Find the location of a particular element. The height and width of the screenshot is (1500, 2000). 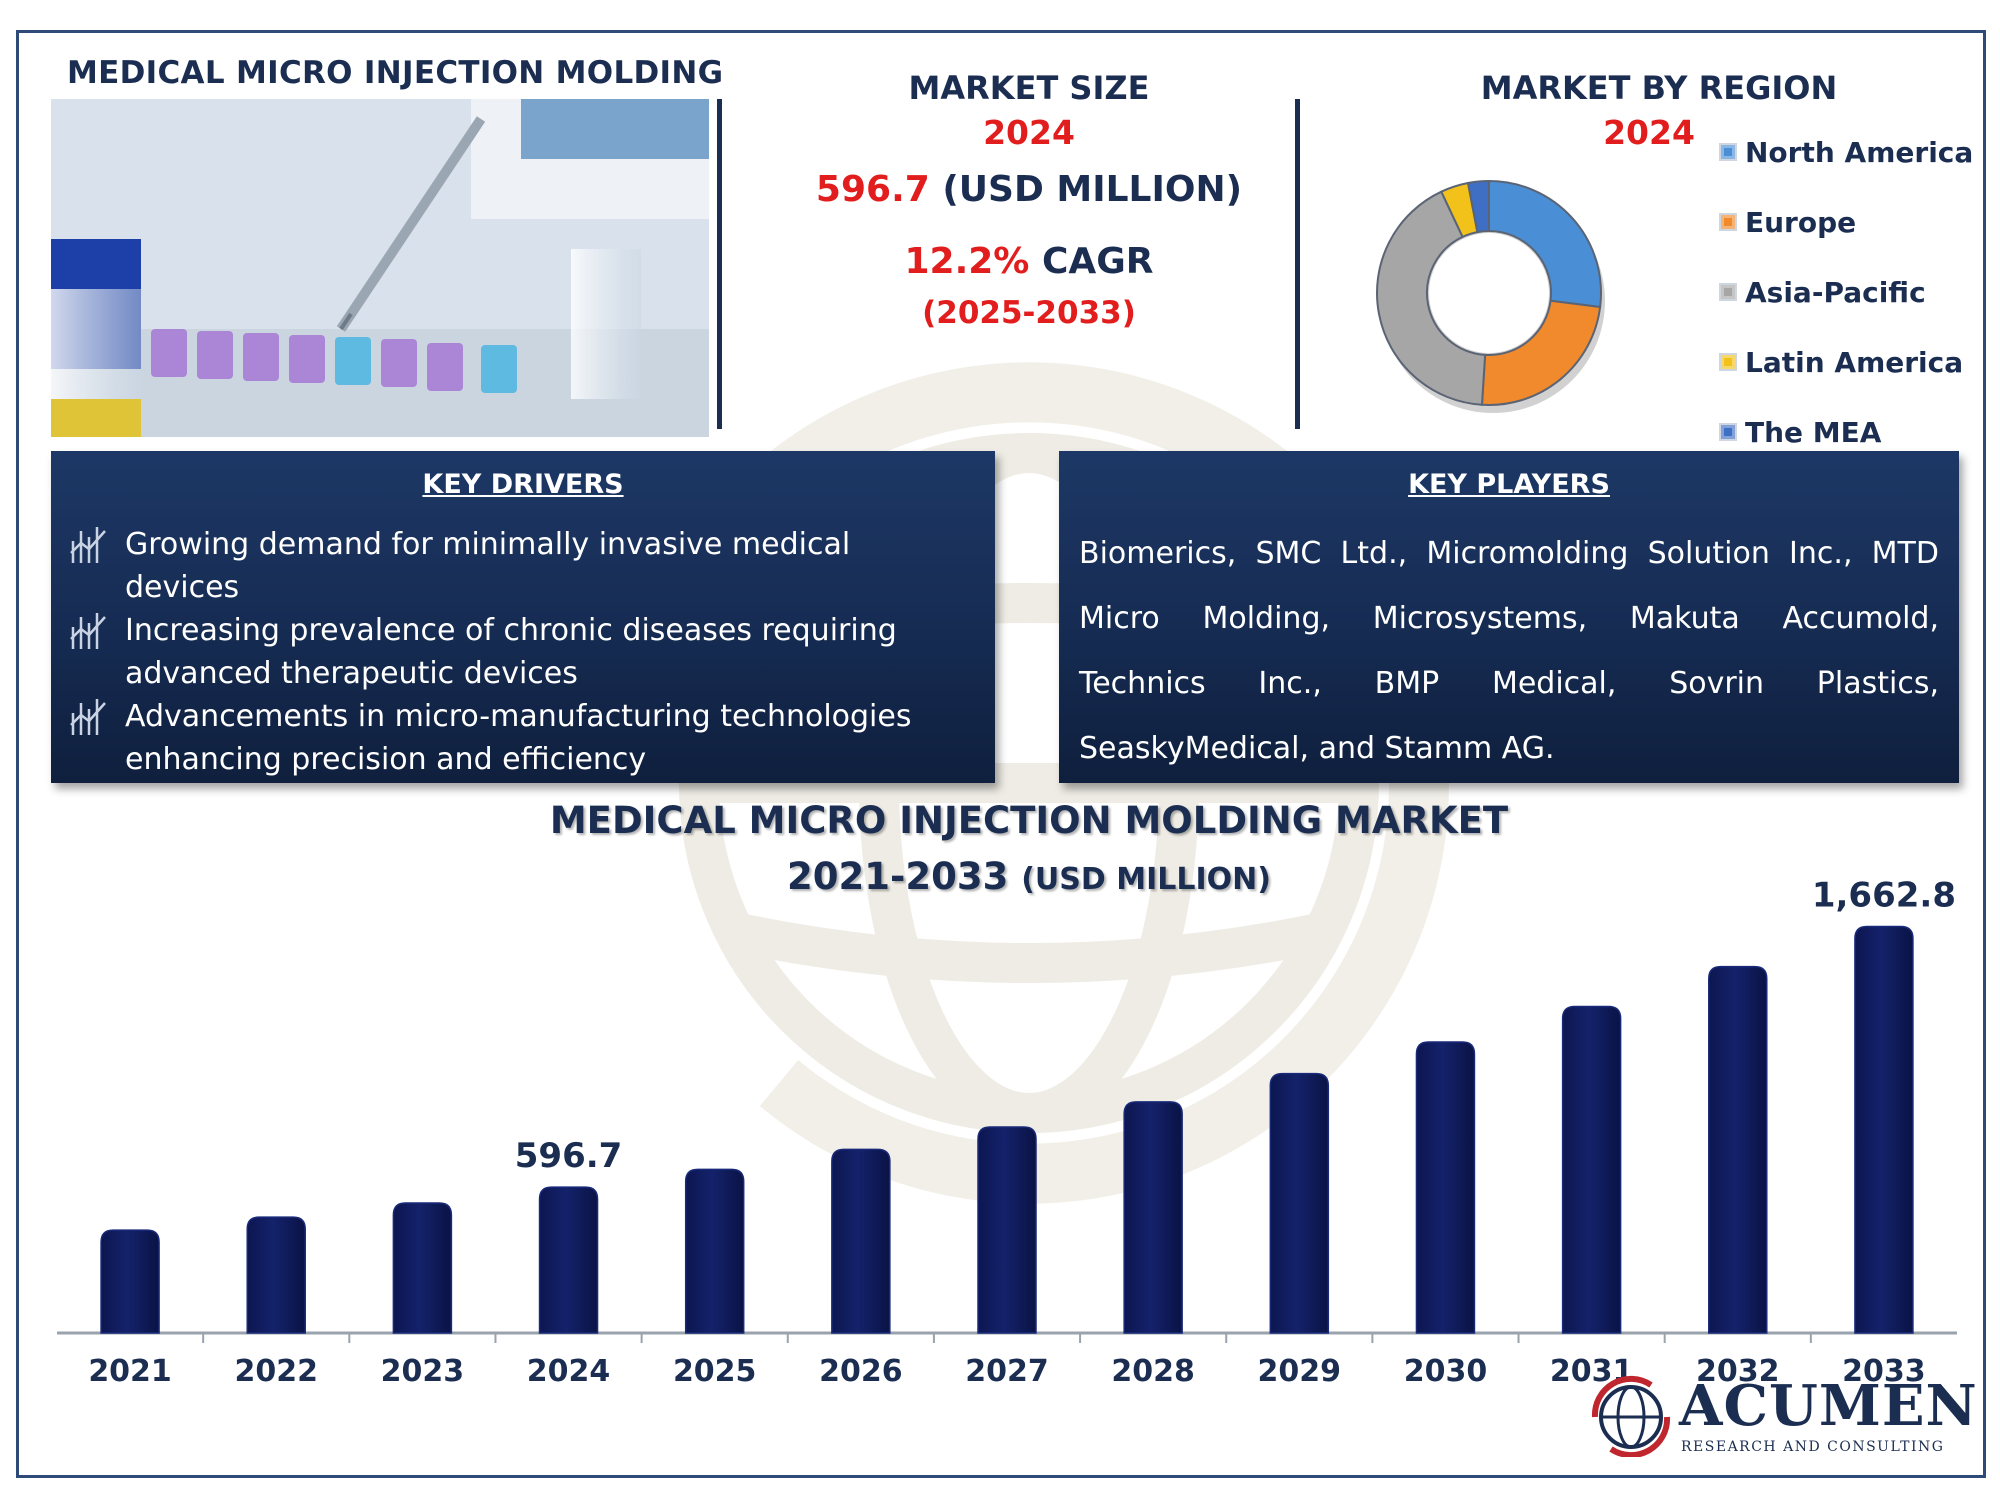

x-tick-label: 2026 is located at coordinates (861, 1371).